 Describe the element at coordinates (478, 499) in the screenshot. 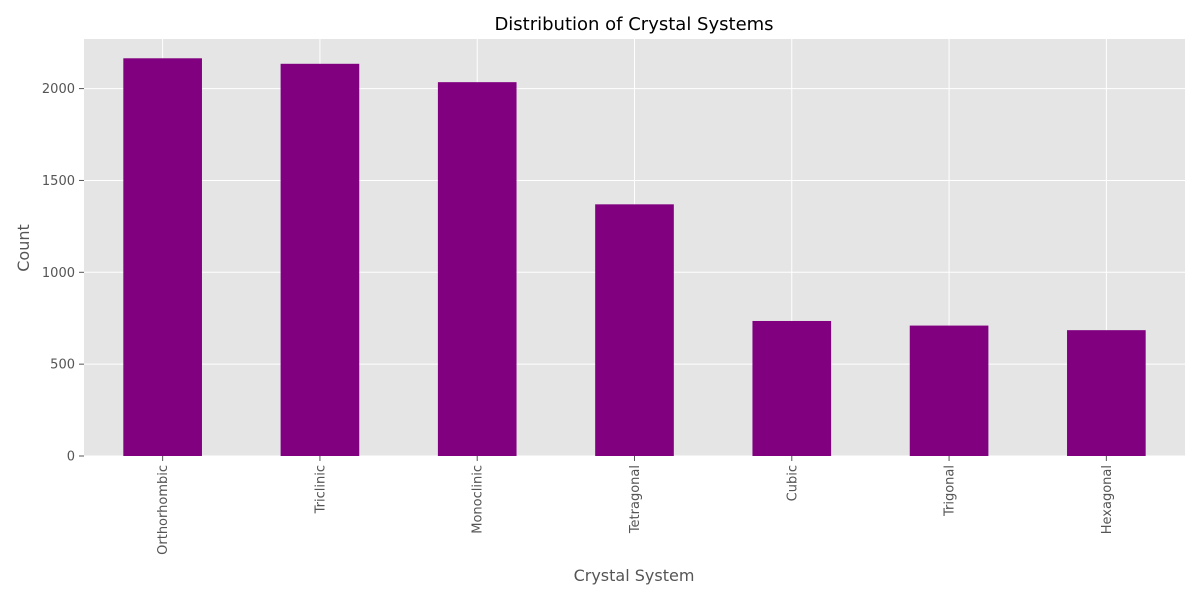

I see `x-tick-label: Monoclinic` at that location.